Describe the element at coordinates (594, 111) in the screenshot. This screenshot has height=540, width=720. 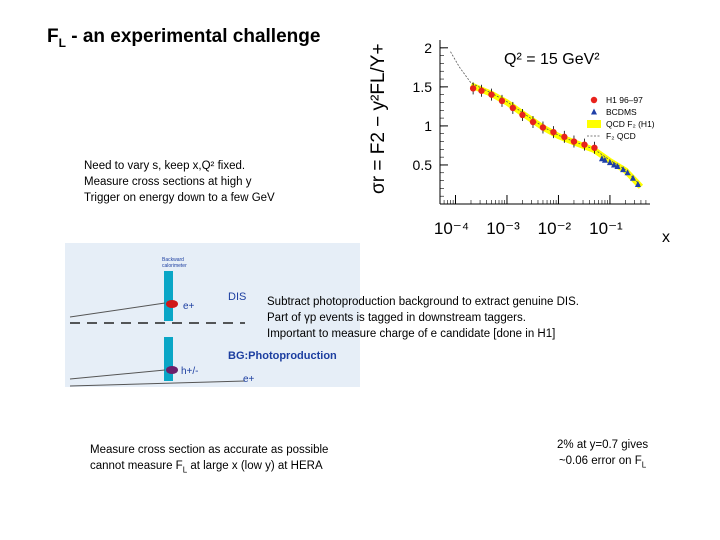
I see `legend-marker-bcdms` at that location.